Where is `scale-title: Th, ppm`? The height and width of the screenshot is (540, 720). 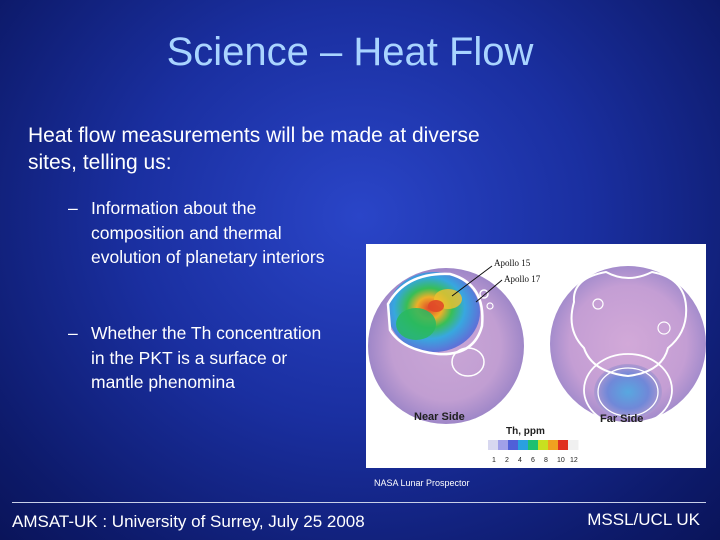 scale-title: Th, ppm is located at coordinates (525, 431).